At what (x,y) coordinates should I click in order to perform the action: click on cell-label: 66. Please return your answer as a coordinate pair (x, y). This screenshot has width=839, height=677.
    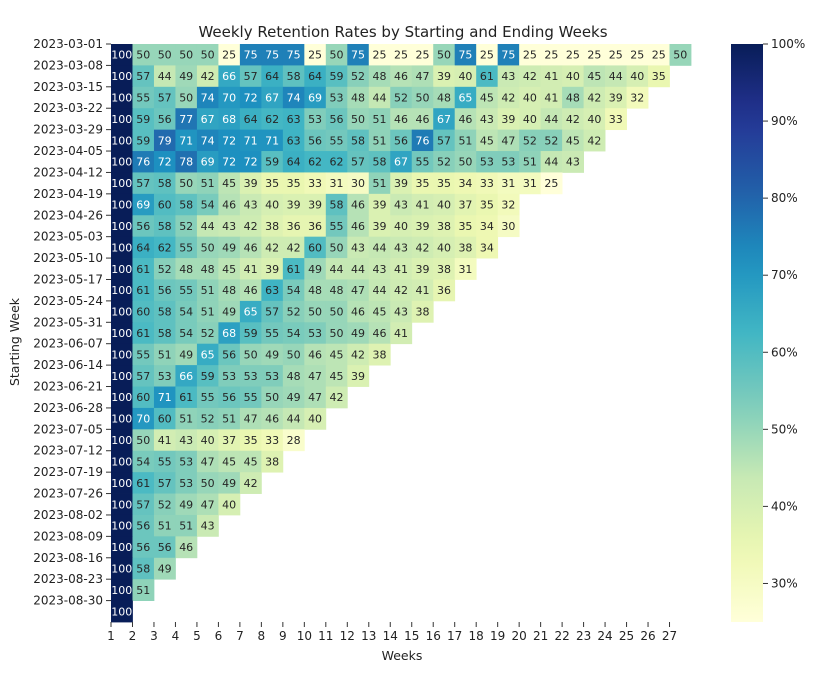
    Looking at the image, I should click on (229, 76).